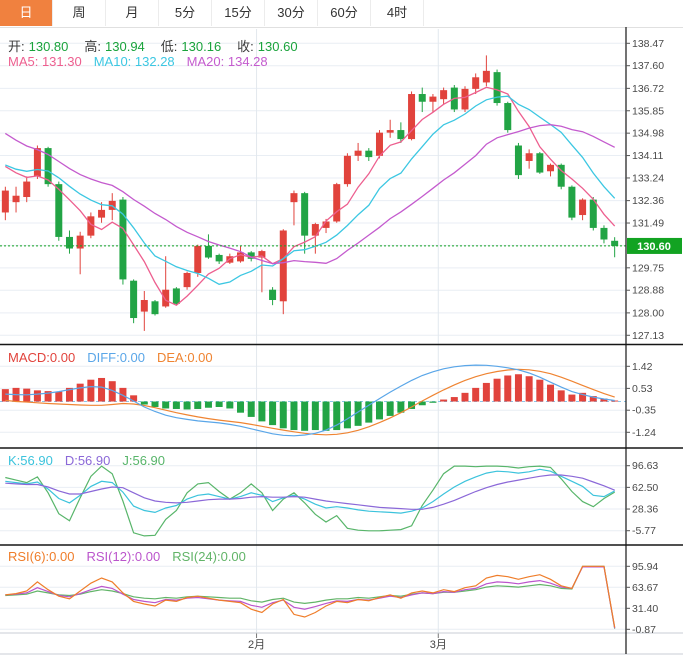  I want to click on rsi12-value: RSI(12):0.00, so click(123, 556).